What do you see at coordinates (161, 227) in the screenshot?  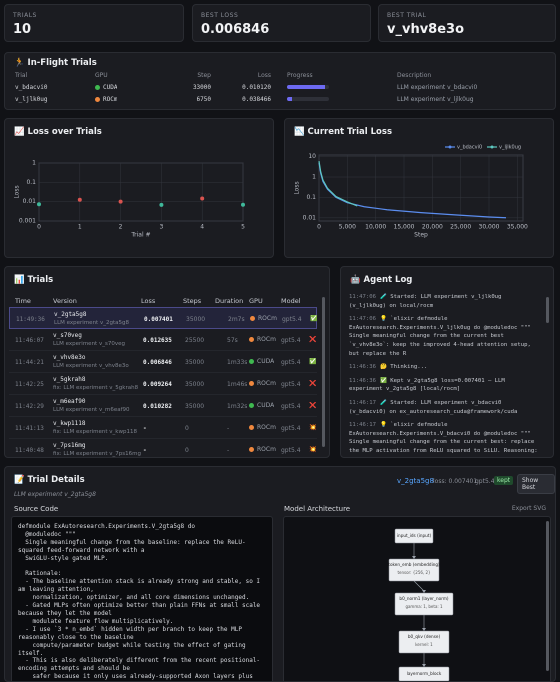 I see `x-tick-label: 3` at bounding box center [161, 227].